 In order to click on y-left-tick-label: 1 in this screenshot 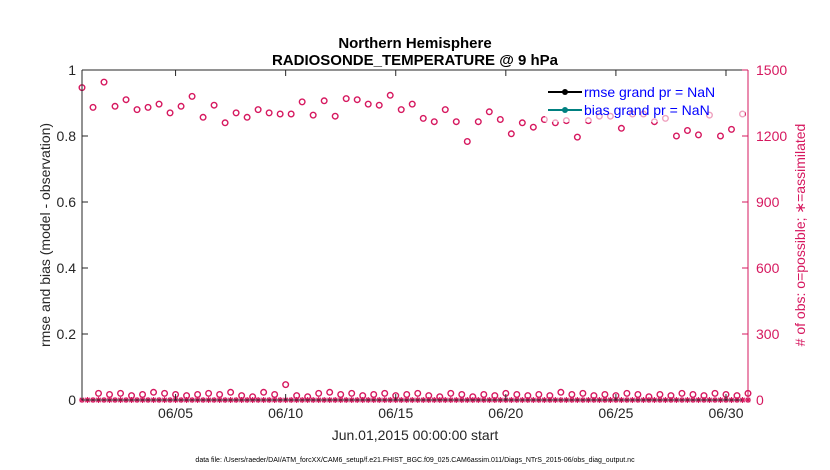, I will do `click(72, 70)`.